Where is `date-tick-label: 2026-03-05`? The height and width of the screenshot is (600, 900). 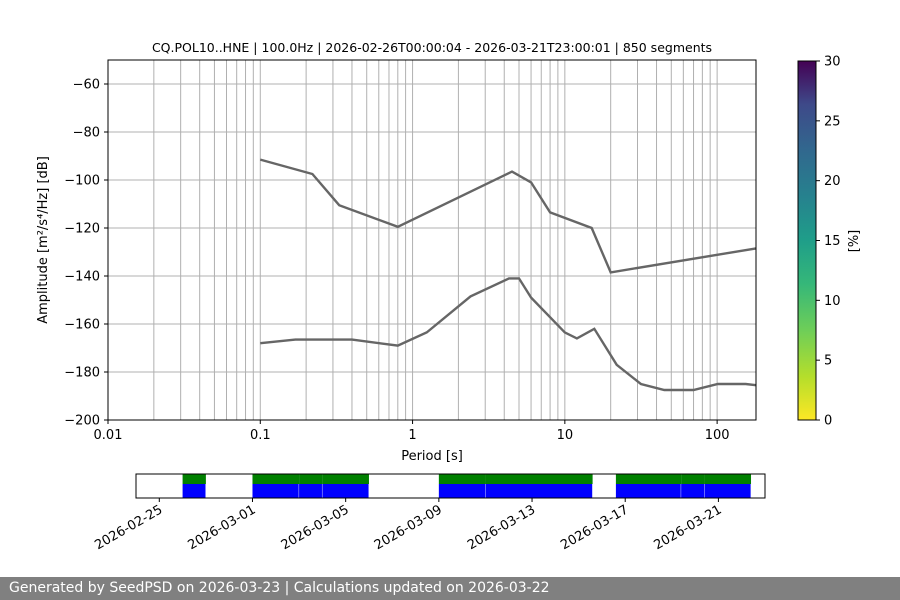
date-tick-label: 2026-03-05 is located at coordinates (315, 527).